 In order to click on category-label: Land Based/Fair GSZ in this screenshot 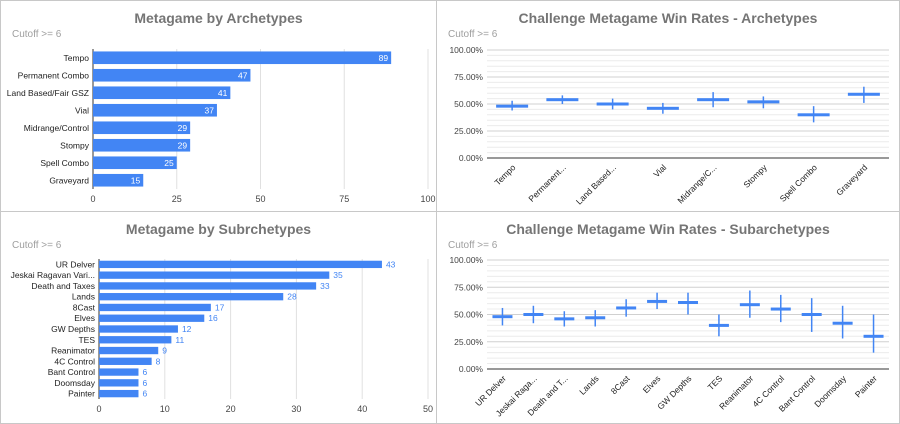, I will do `click(48, 93)`.